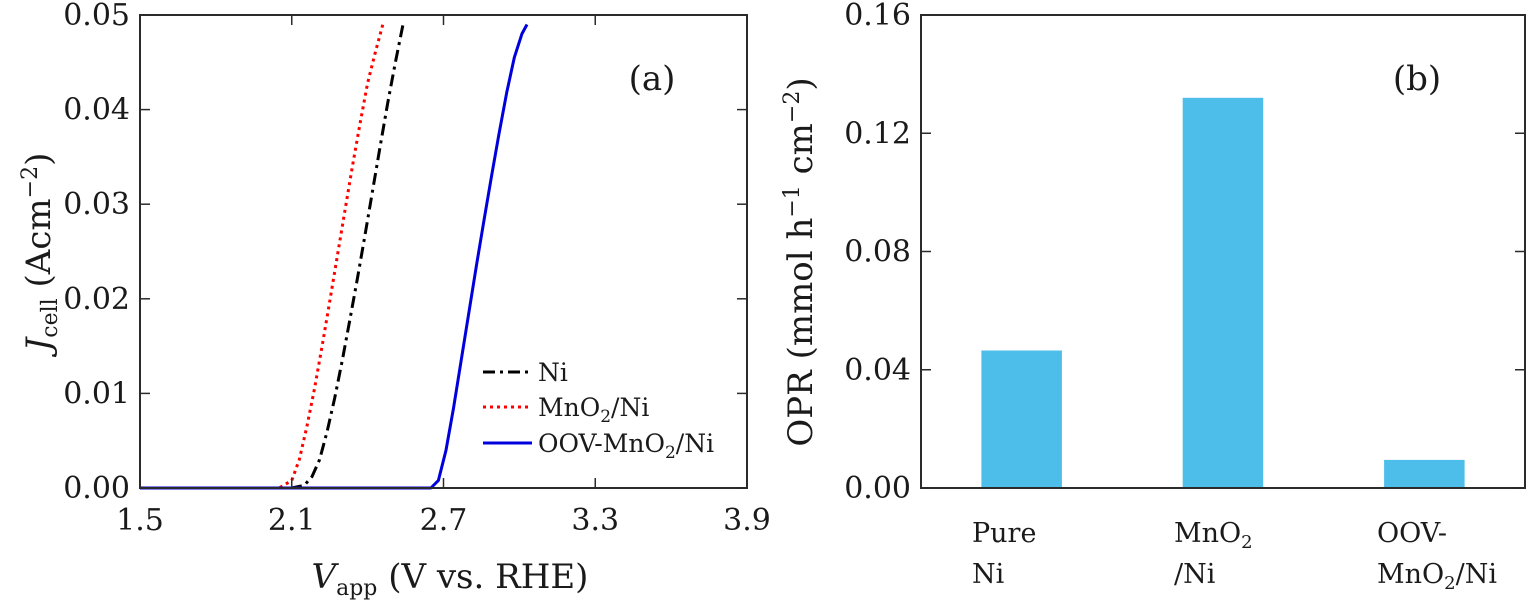 The width and height of the screenshot is (1530, 600). Describe the element at coordinates (96, 16) in the screenshot. I see `y-tick-label-a: 0.05` at that location.